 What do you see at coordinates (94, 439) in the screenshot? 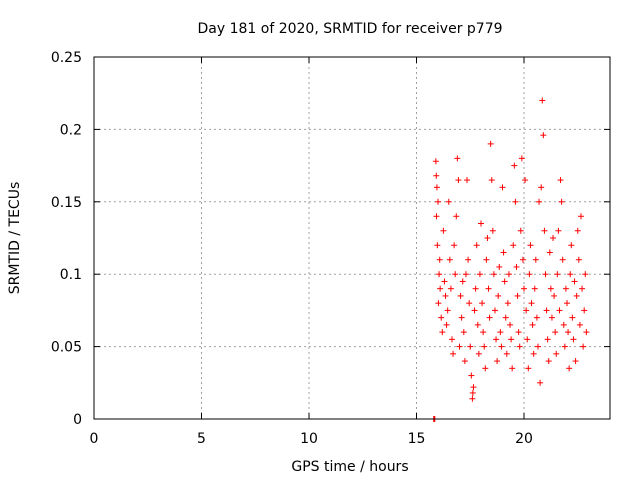
I see `x-tick-label: 0` at bounding box center [94, 439].